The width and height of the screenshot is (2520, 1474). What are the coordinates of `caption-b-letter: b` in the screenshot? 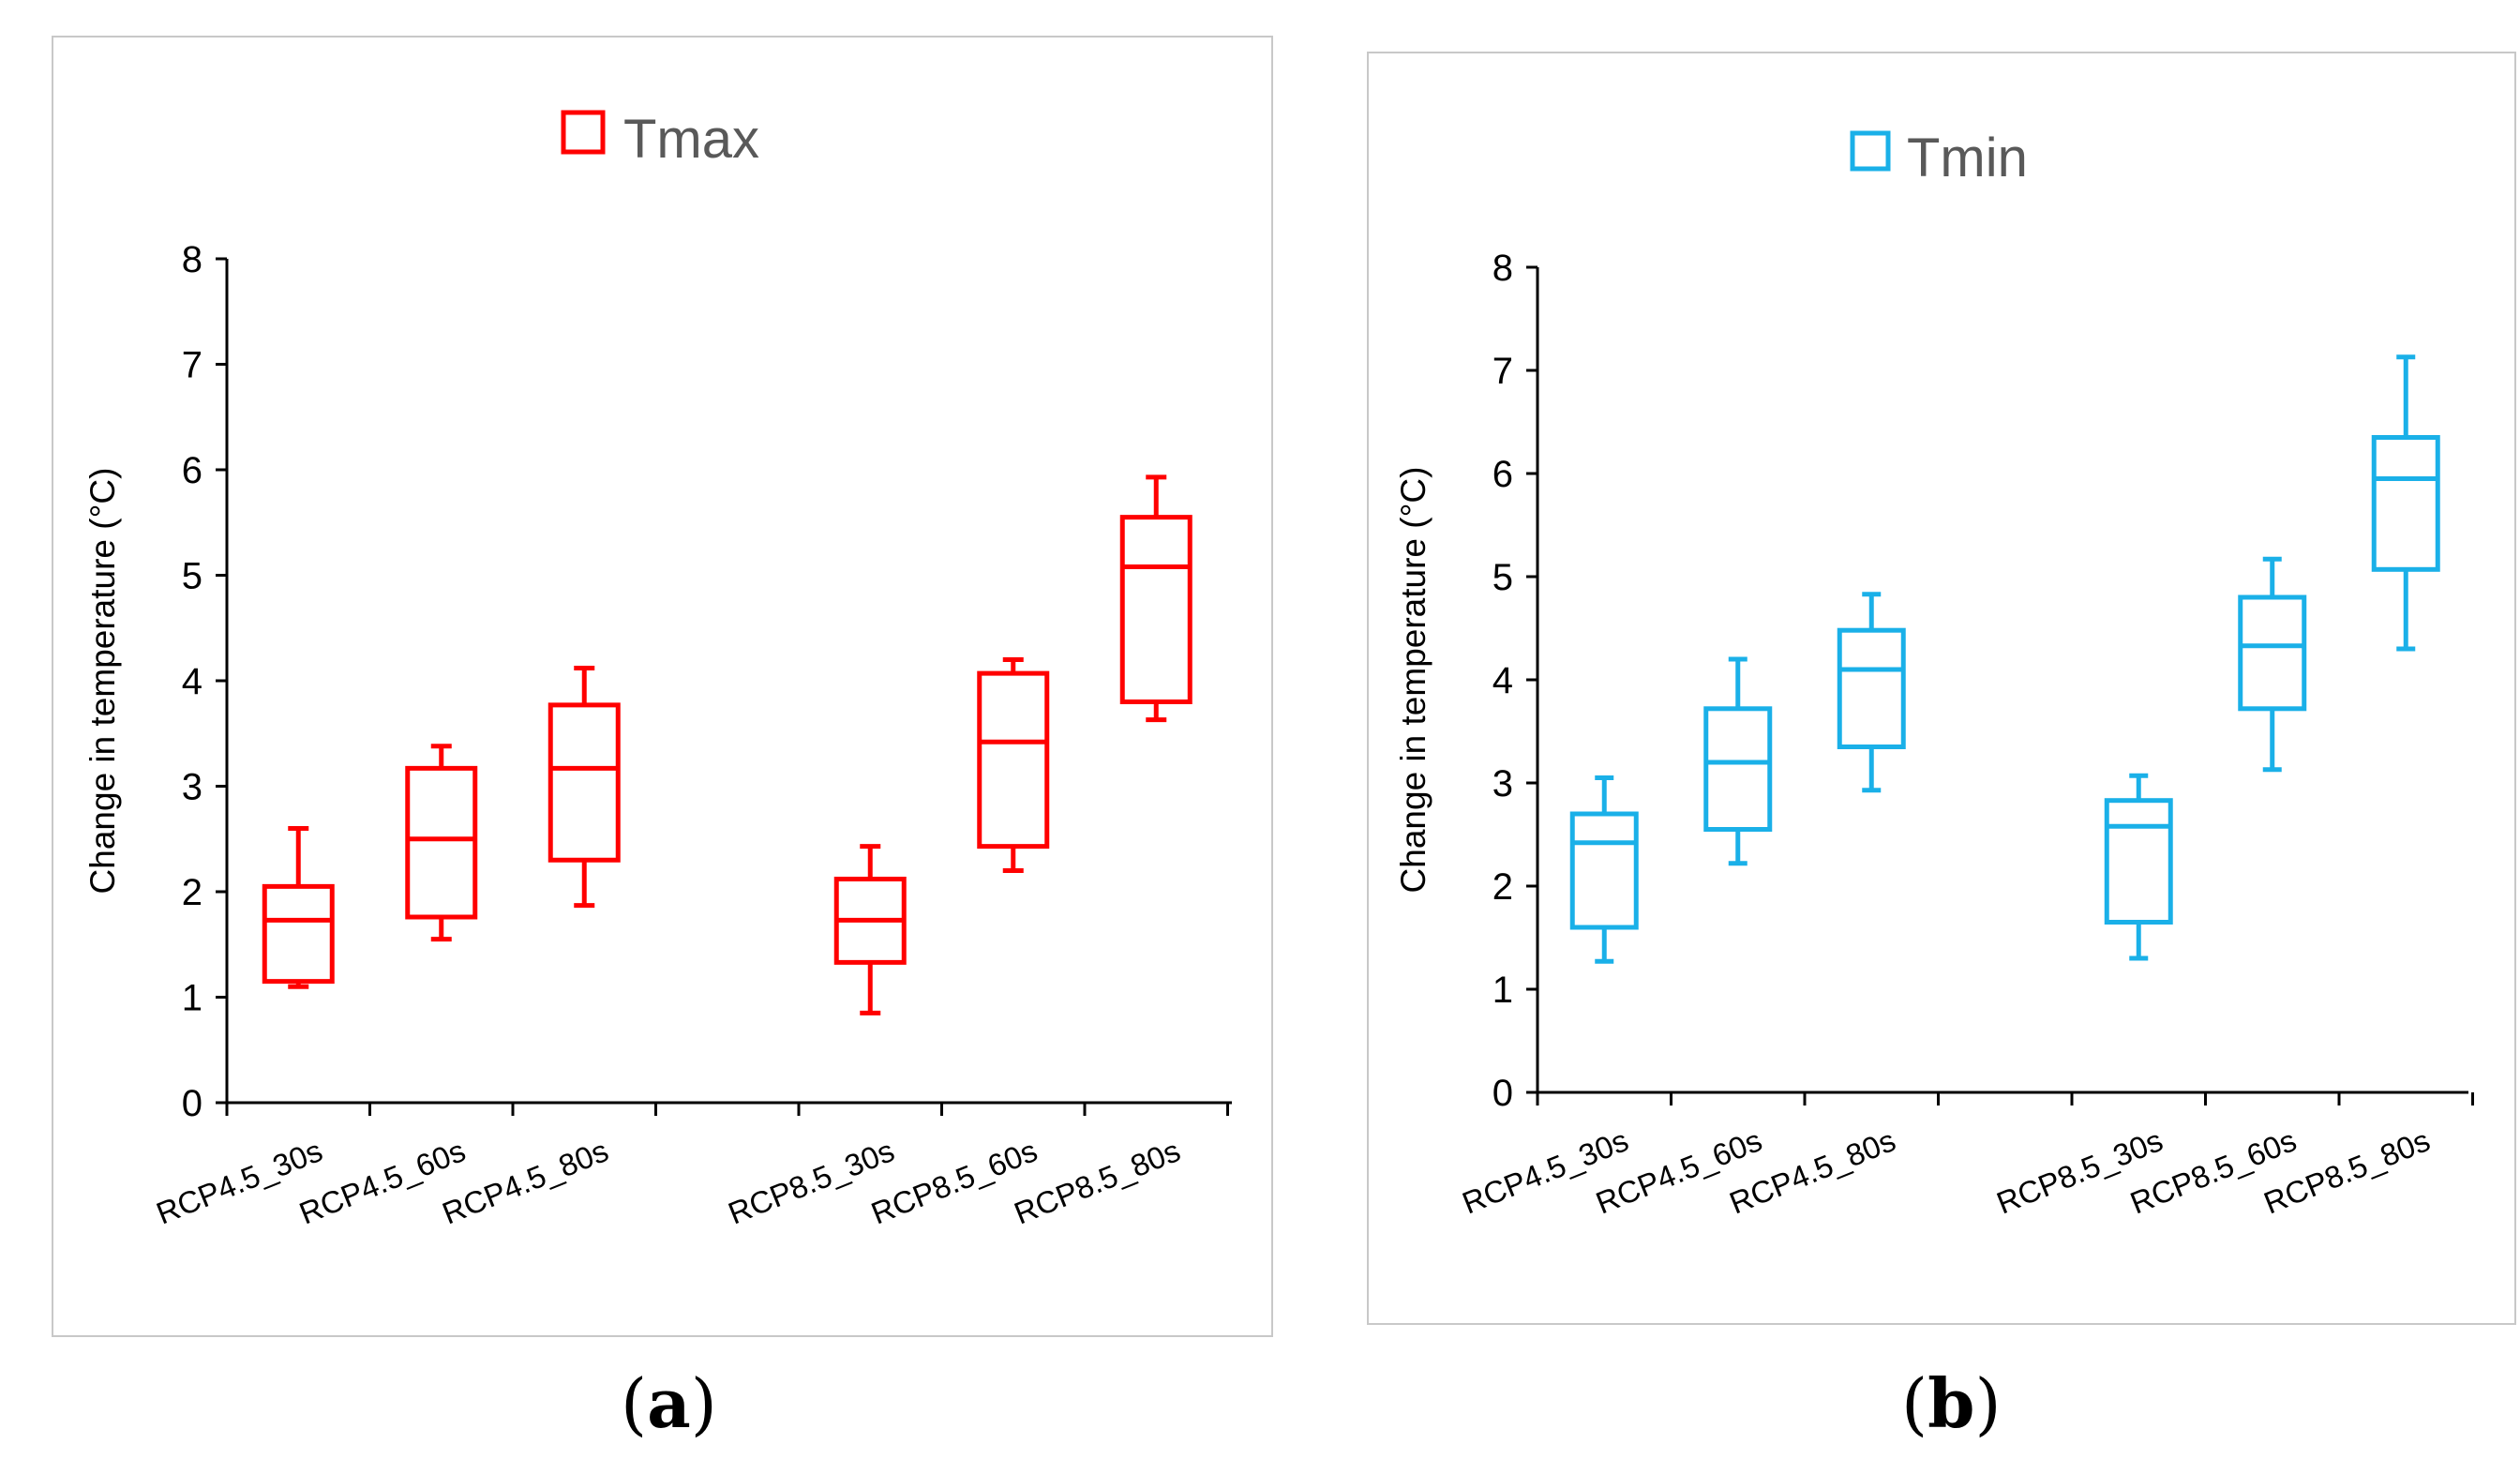 It's located at (1951, 1403).